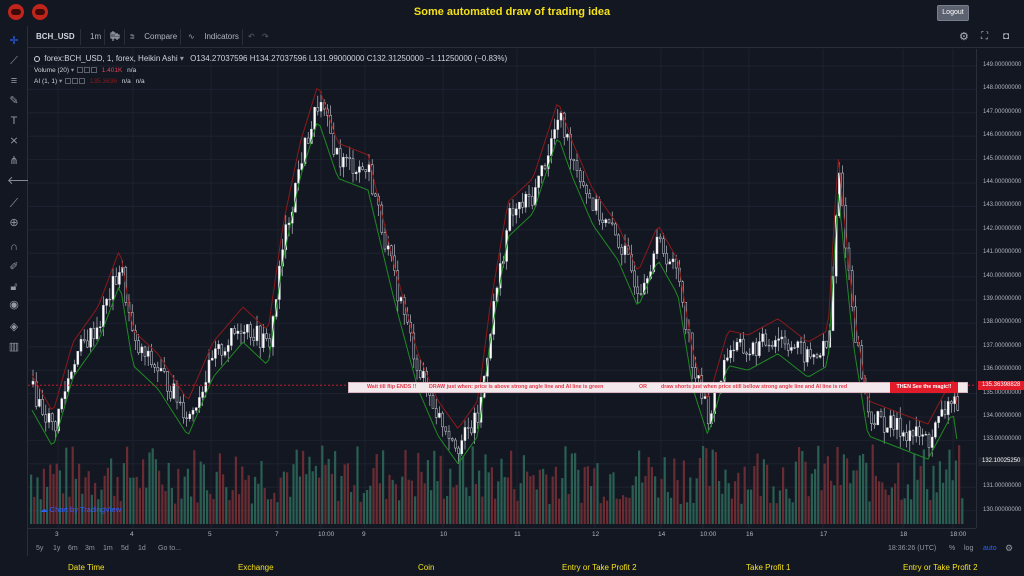  I want to click on ai-settings-icon, so click(75, 81).